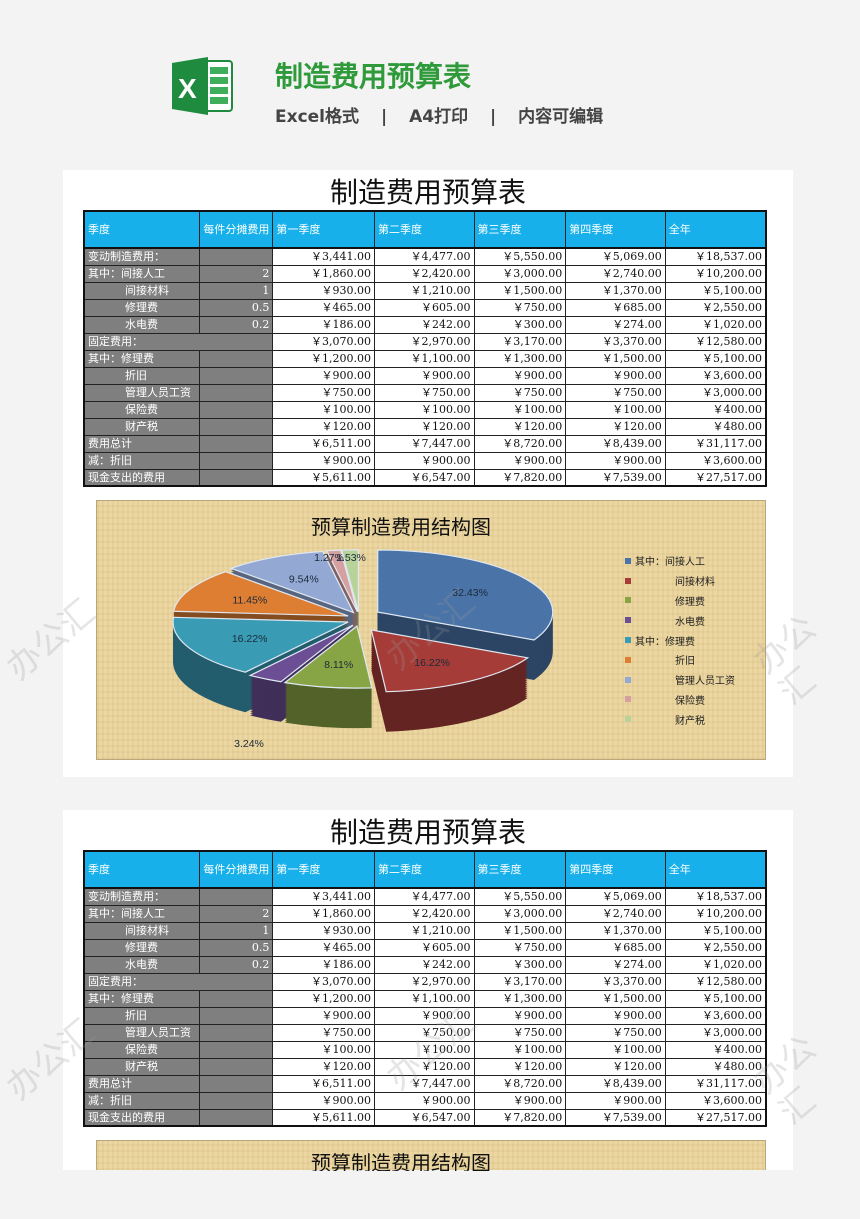 This screenshot has height=1219, width=860. Describe the element at coordinates (431, 1155) in the screenshot. I see `pie-chart: 预算制造费用结构图` at that location.